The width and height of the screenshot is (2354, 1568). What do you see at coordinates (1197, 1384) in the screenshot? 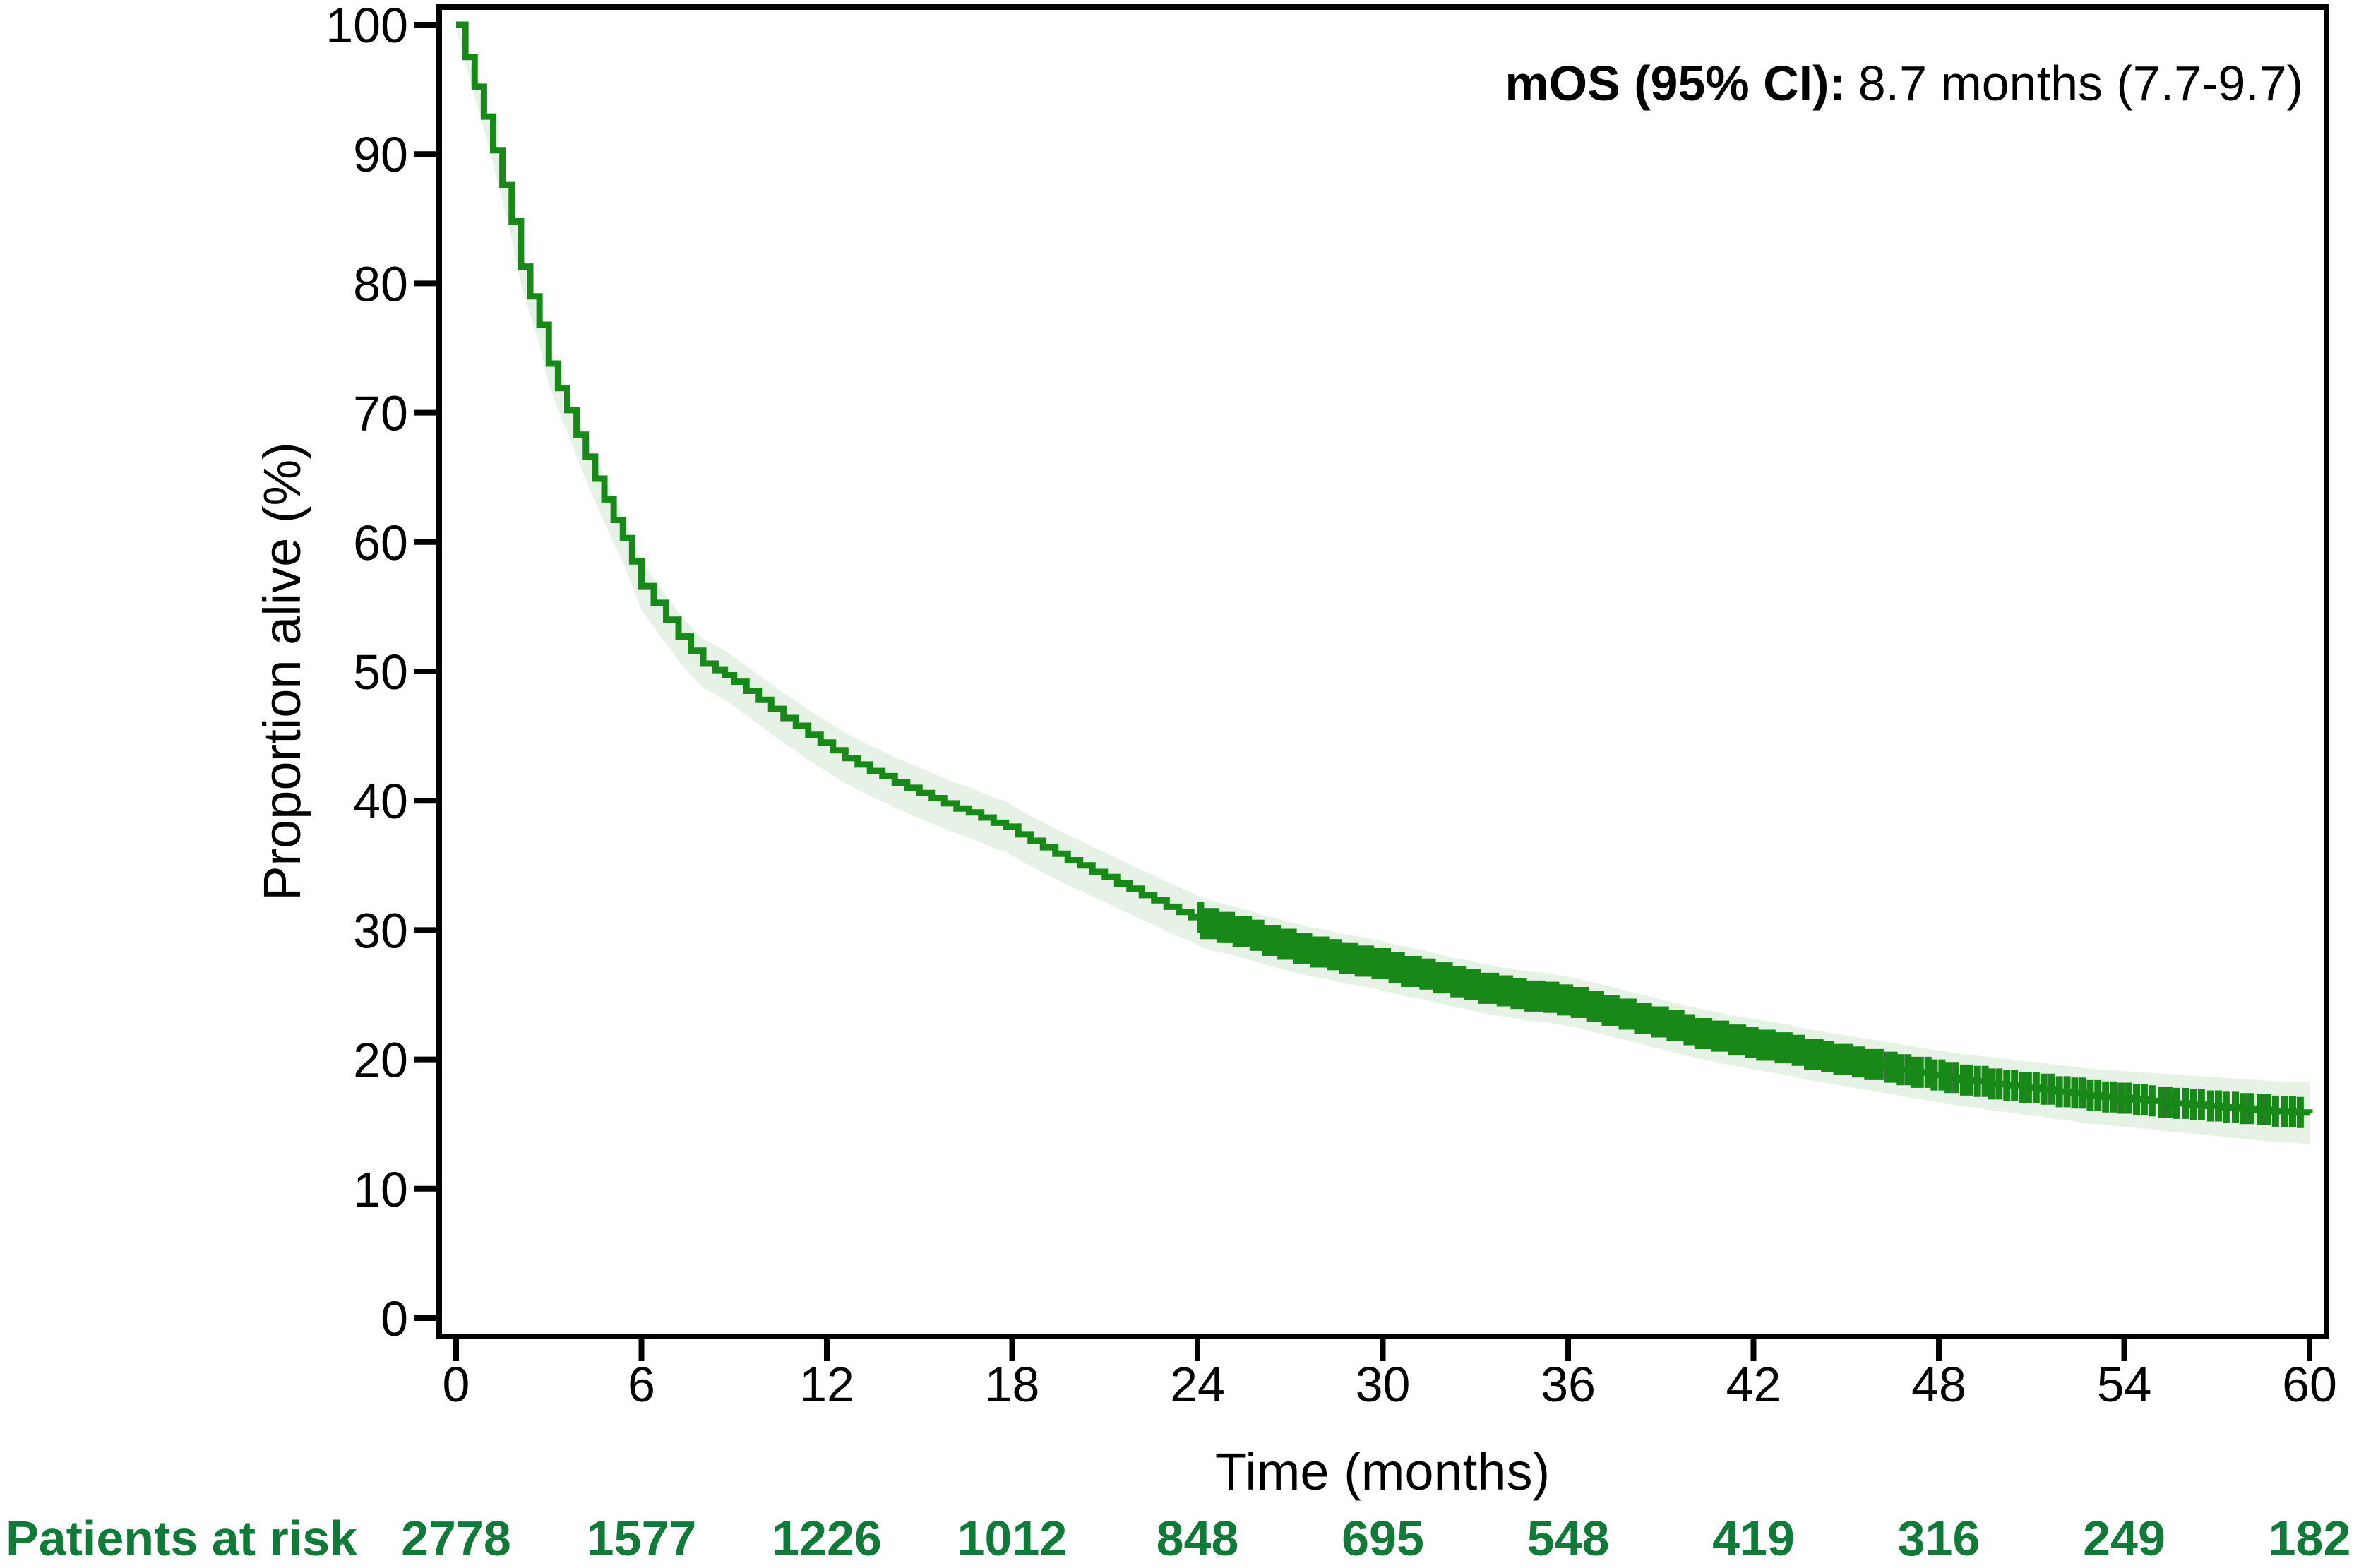
I see `x-tick-label: 24` at bounding box center [1197, 1384].